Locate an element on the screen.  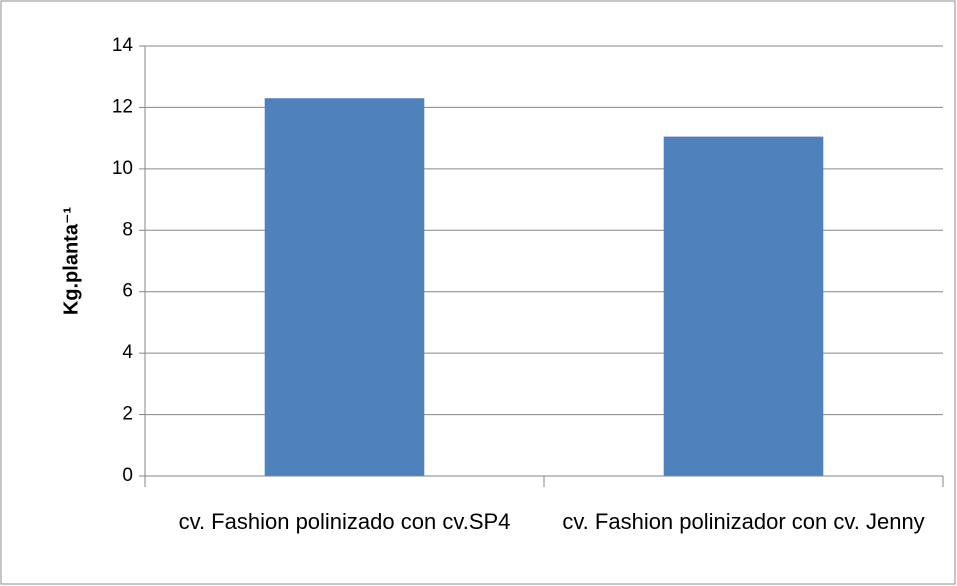
x-tick-label: cv. Fashion polinizado con cv.SP4 is located at coordinates (344, 521).